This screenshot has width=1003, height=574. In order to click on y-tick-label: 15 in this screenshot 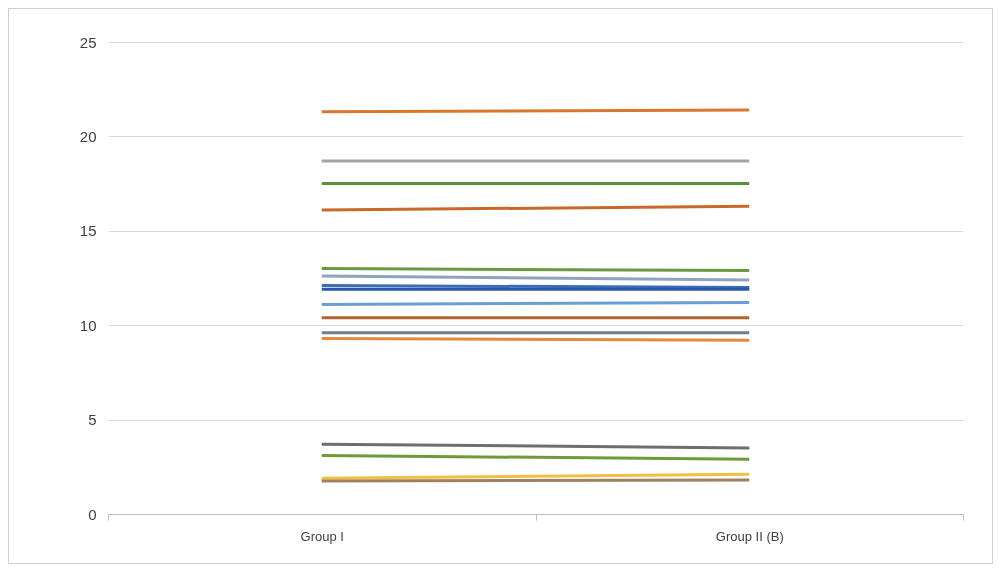, I will do `click(88, 231)`.